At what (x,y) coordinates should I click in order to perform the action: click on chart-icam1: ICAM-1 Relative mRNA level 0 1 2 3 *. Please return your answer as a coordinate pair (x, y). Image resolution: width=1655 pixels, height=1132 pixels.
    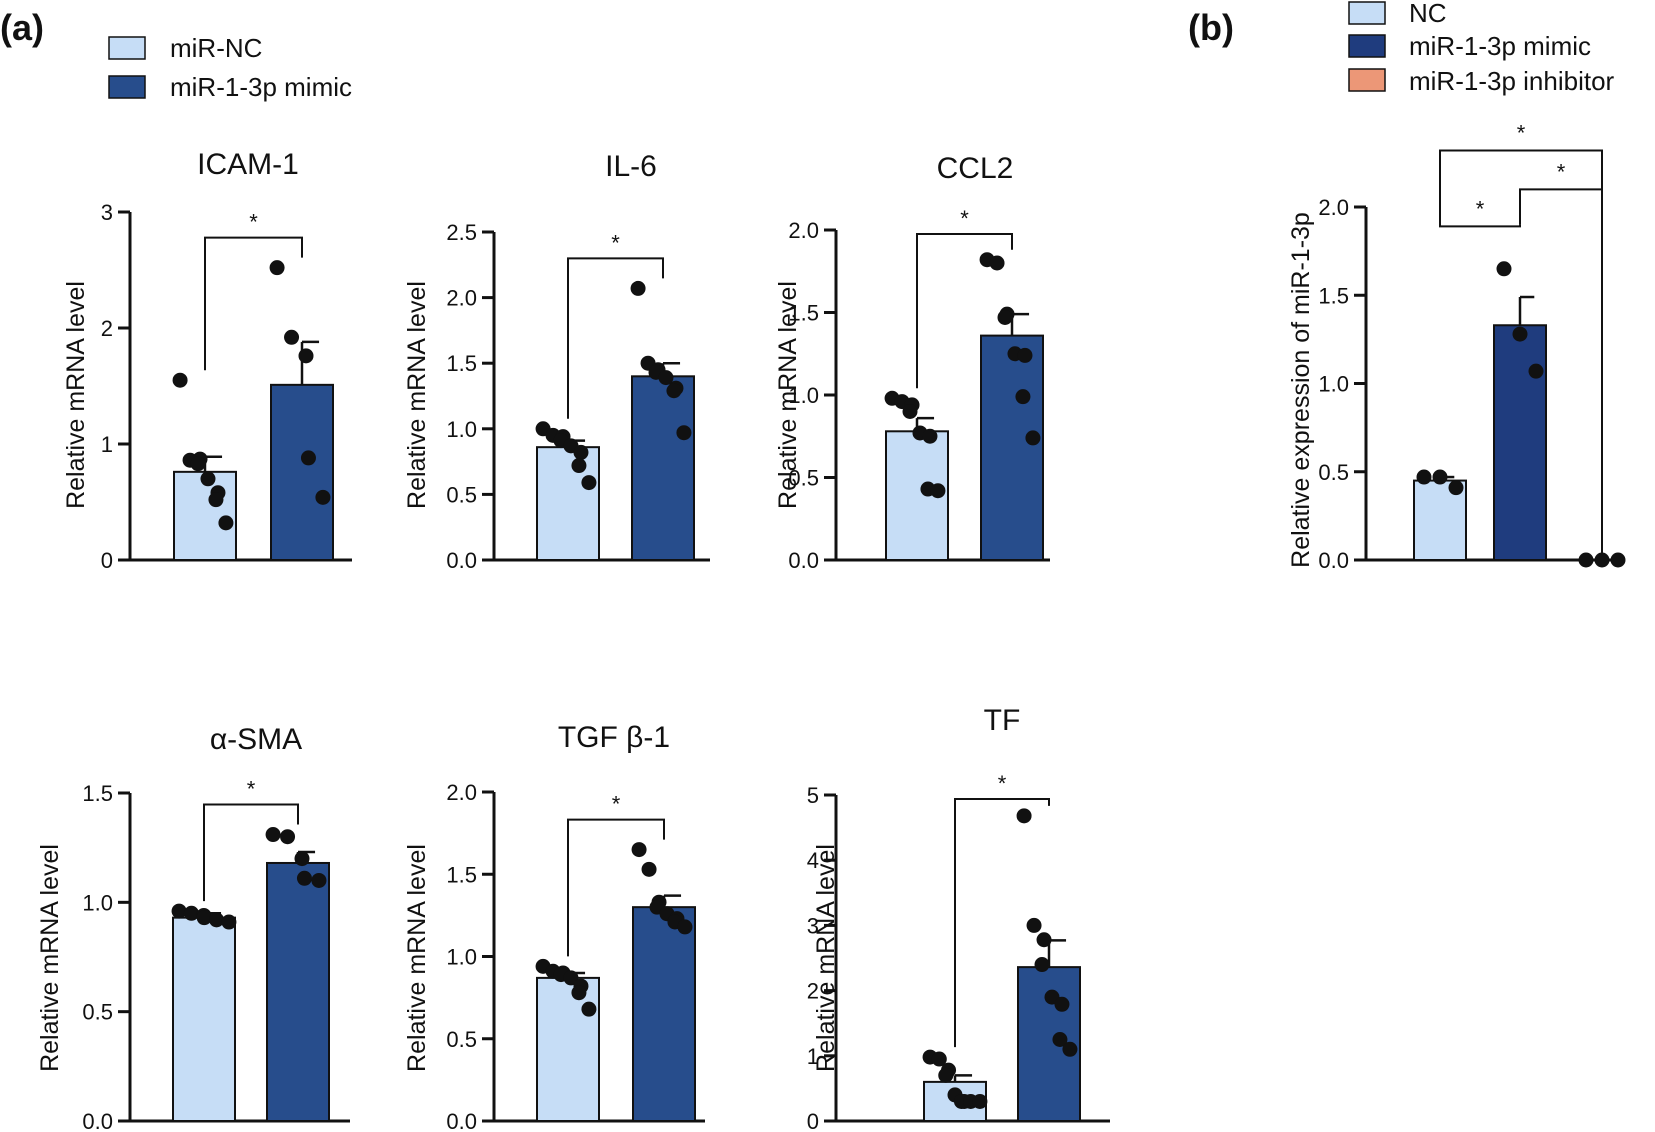
    Looking at the image, I should click on (207, 360).